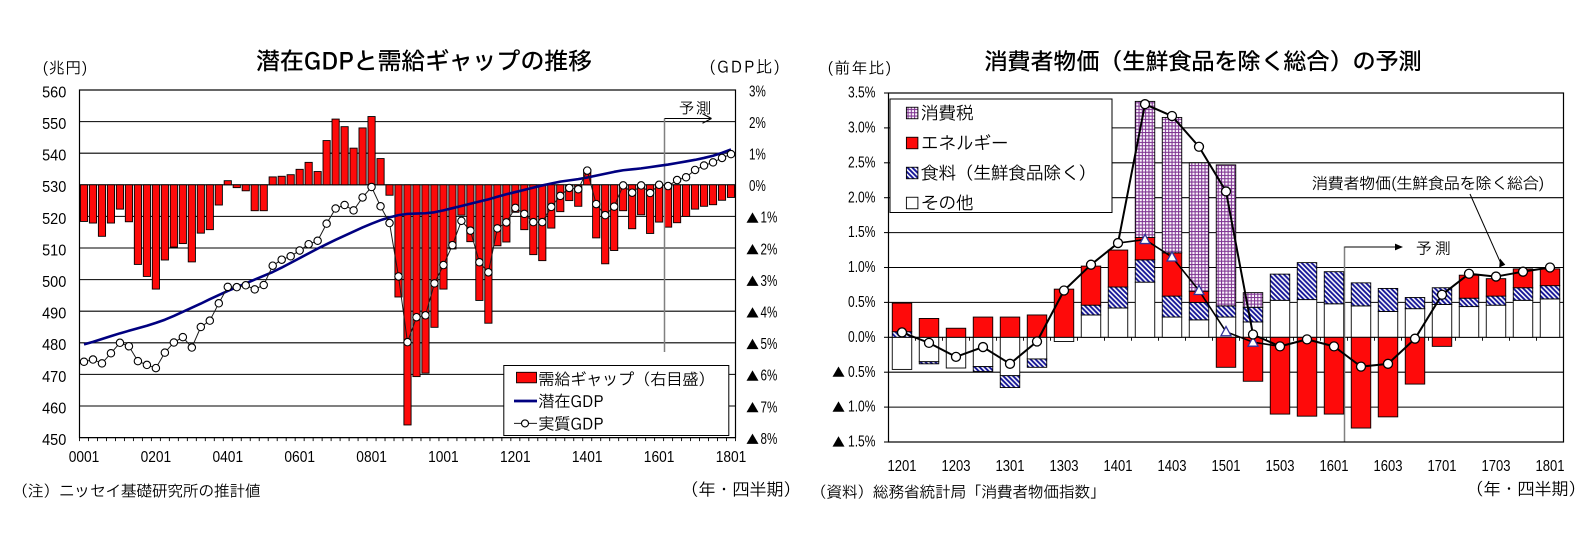 Image resolution: width=1595 pixels, height=547 pixels. Describe the element at coordinates (54, 408) in the screenshot. I see `svg-text: 460` at that location.